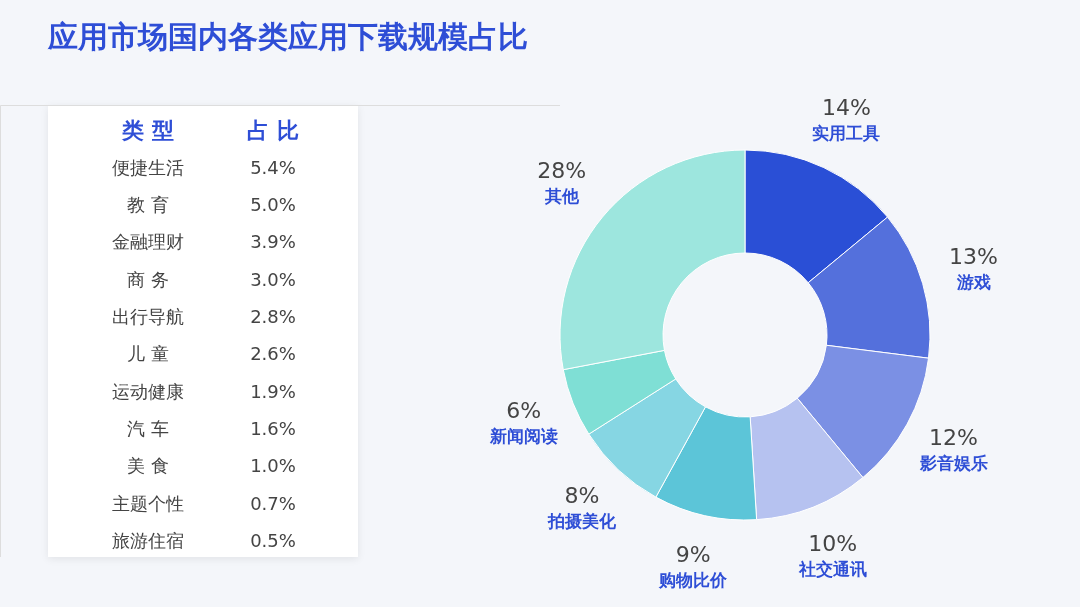  I want to click on category-label: 便捷生活, so click(148, 167).